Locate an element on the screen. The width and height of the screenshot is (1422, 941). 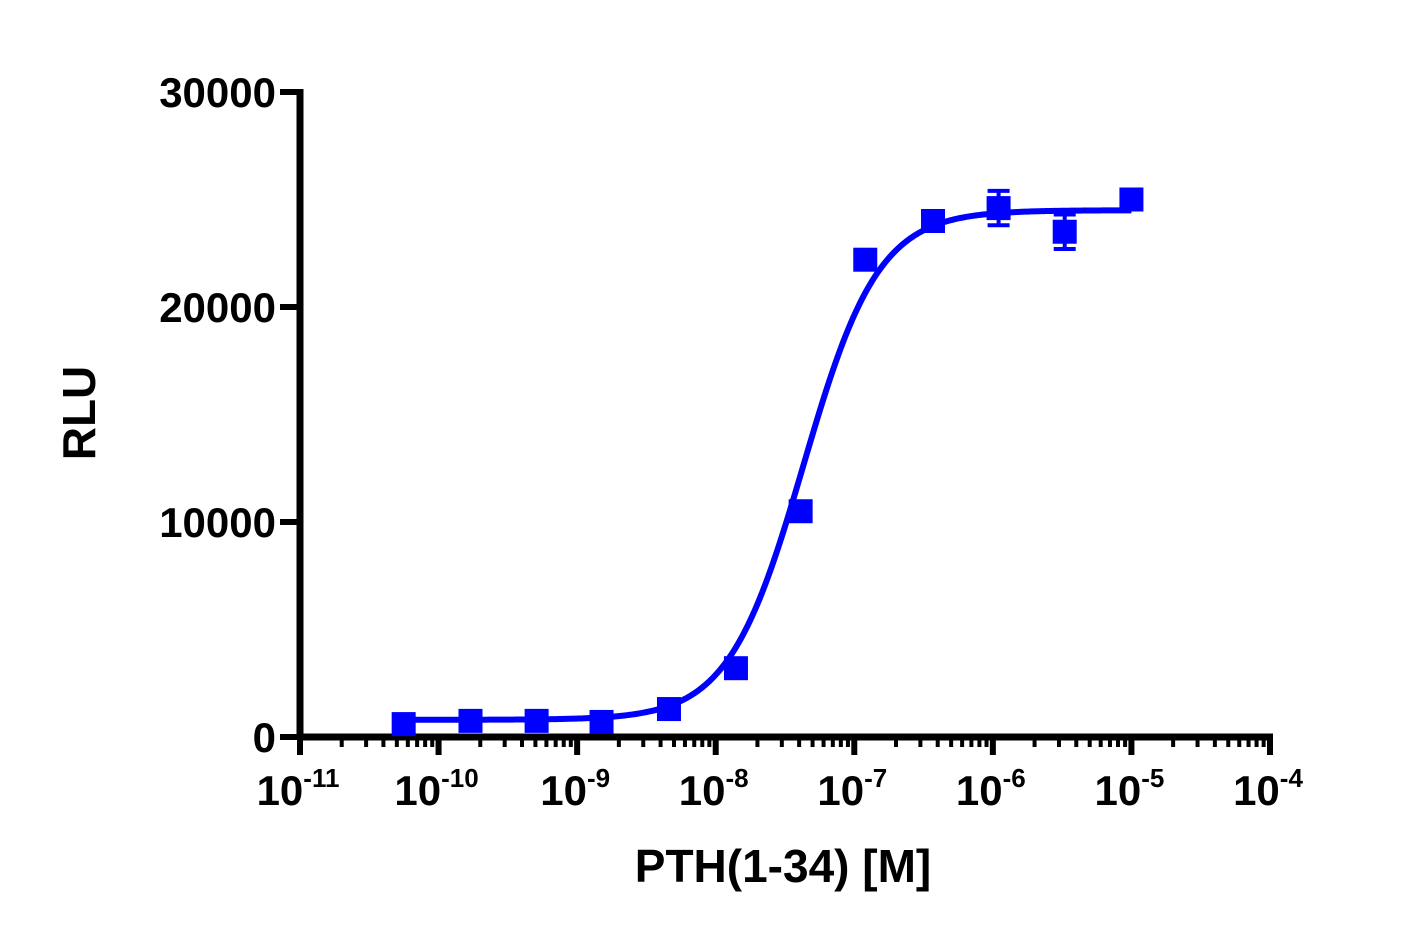
y-tick-label: 20000 is located at coordinates (217, 307).